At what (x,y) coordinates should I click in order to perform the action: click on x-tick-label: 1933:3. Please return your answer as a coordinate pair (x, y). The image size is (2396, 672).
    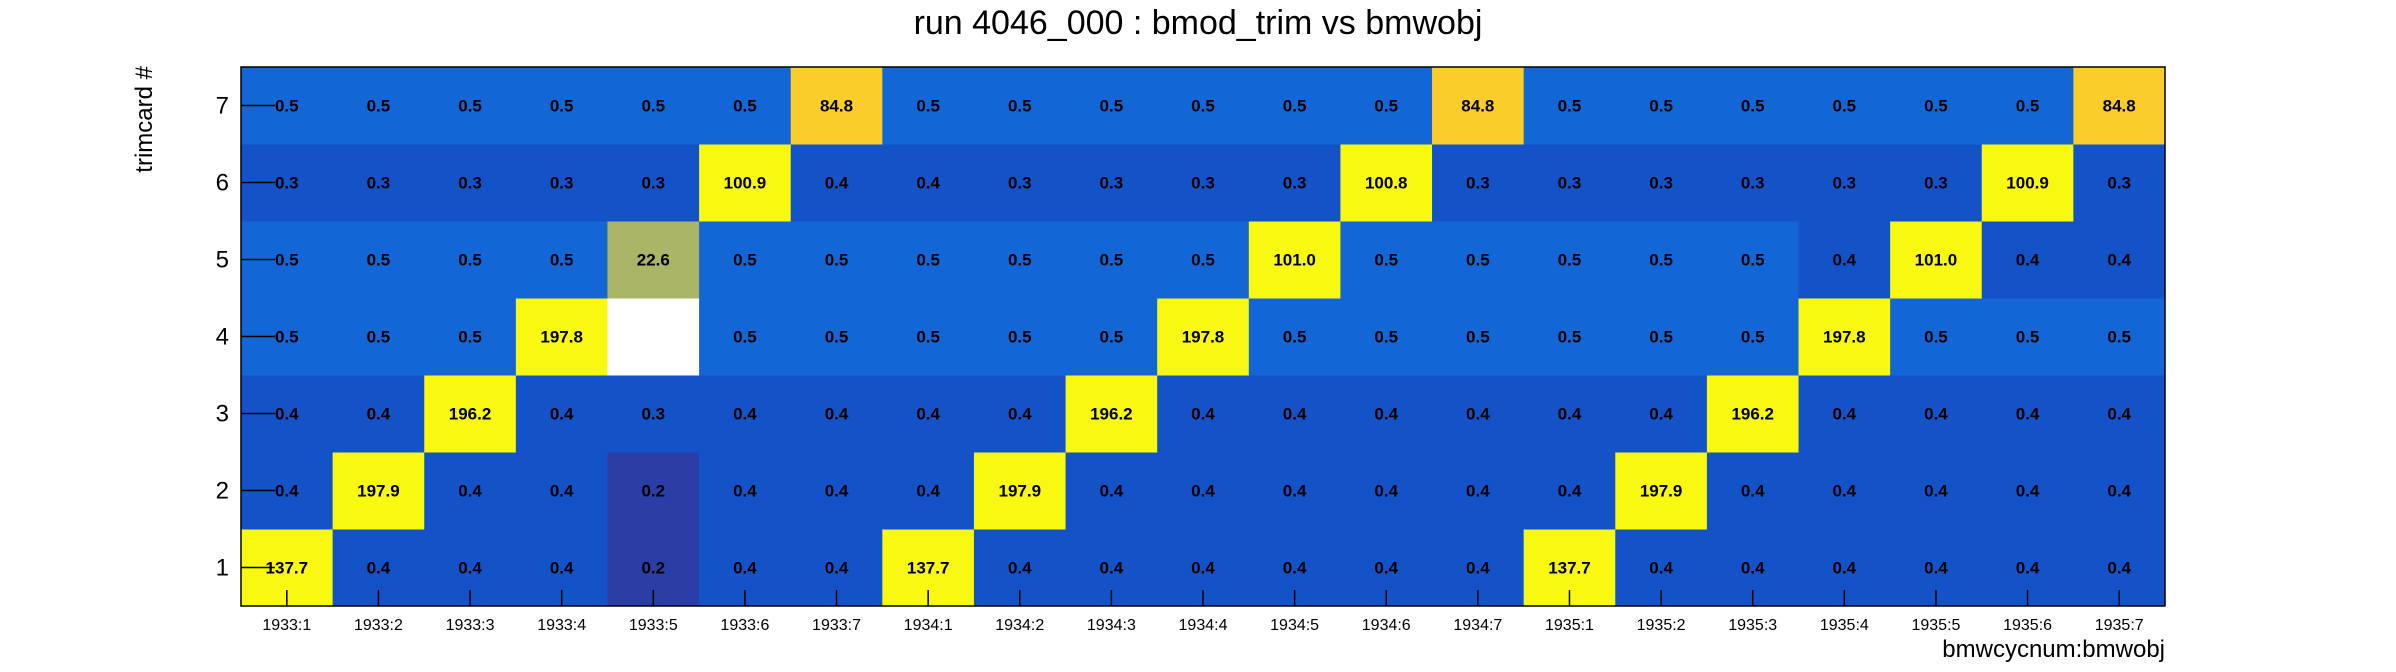
    Looking at the image, I should click on (470, 625).